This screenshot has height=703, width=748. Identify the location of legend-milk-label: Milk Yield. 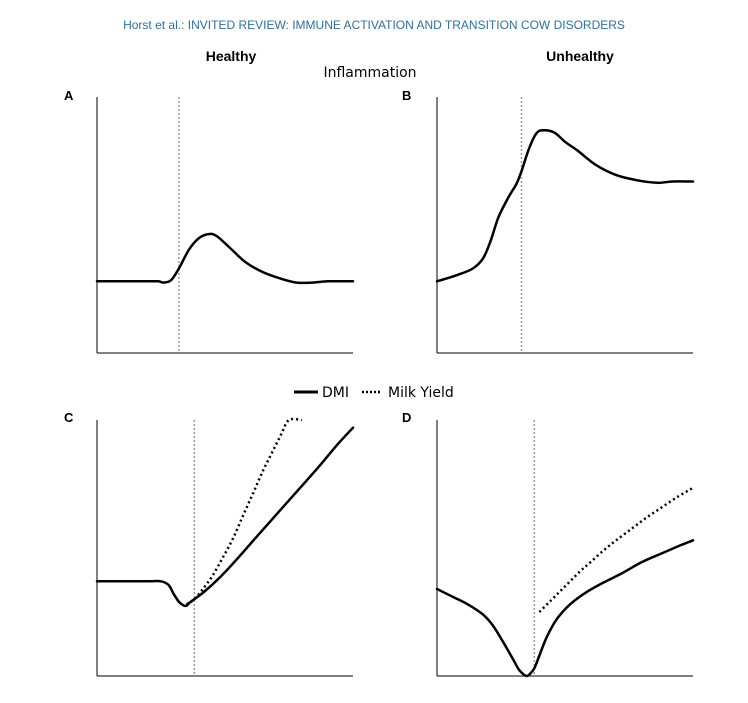
(421, 393).